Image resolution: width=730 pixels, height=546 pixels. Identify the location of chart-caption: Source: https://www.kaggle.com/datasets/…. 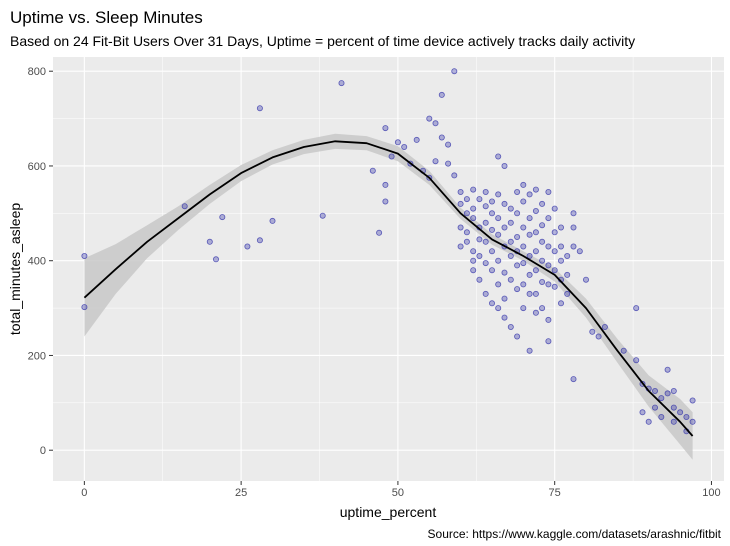
(575, 534).